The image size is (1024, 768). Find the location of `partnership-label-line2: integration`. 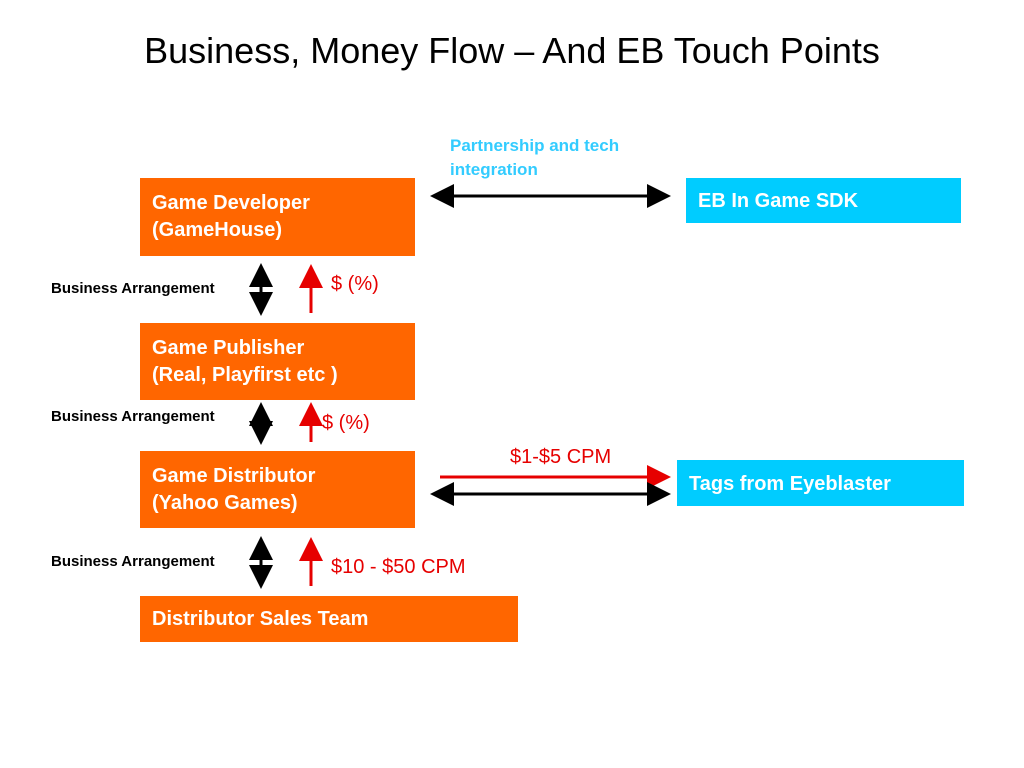

partnership-label-line2: integration is located at coordinates (494, 169).